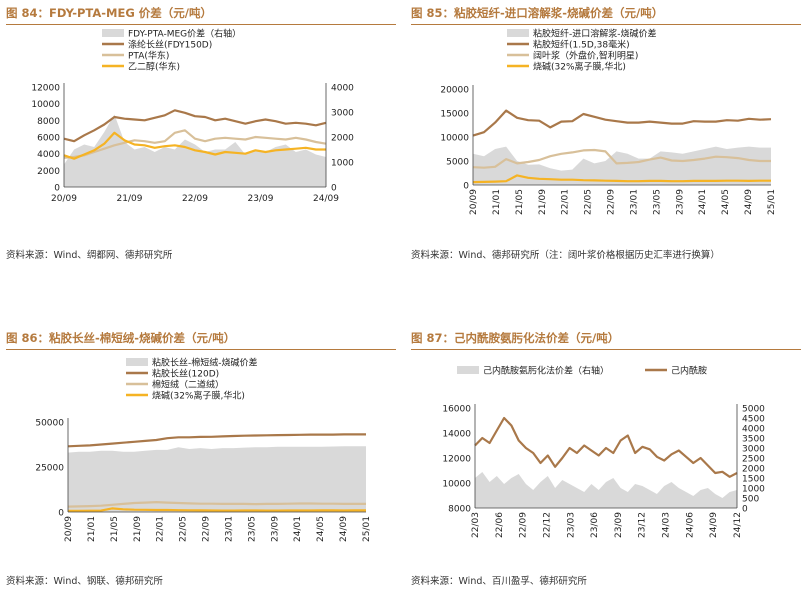  I want to click on y-tick-label: 15000, so click(454, 115).